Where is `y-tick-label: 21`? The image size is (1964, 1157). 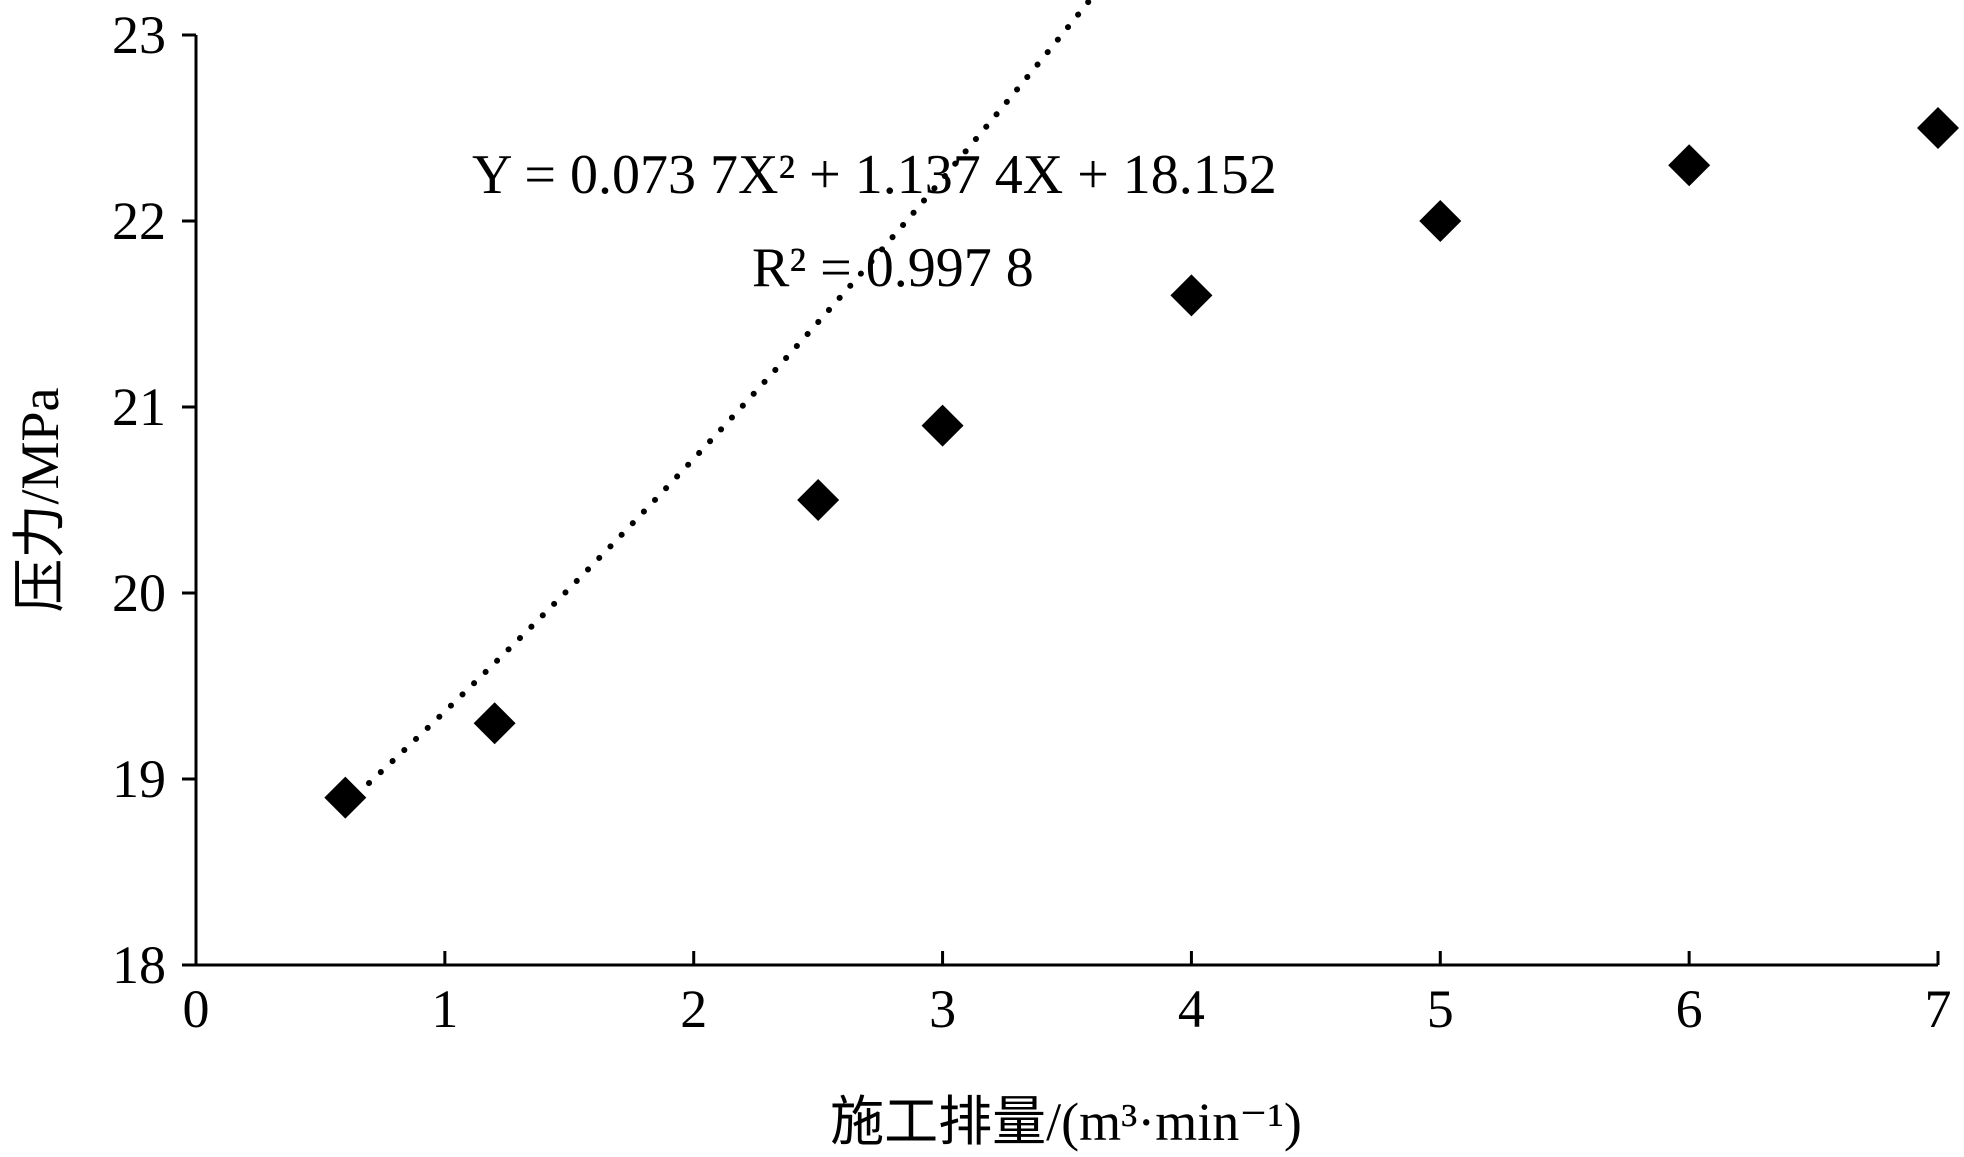
y-tick-label: 21 is located at coordinates (139, 407).